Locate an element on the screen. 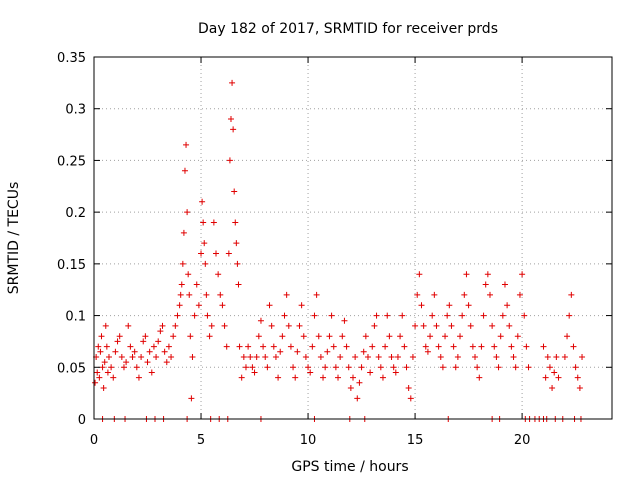 The width and height of the screenshot is (640, 480). x-tick-label: 5 is located at coordinates (201, 440).